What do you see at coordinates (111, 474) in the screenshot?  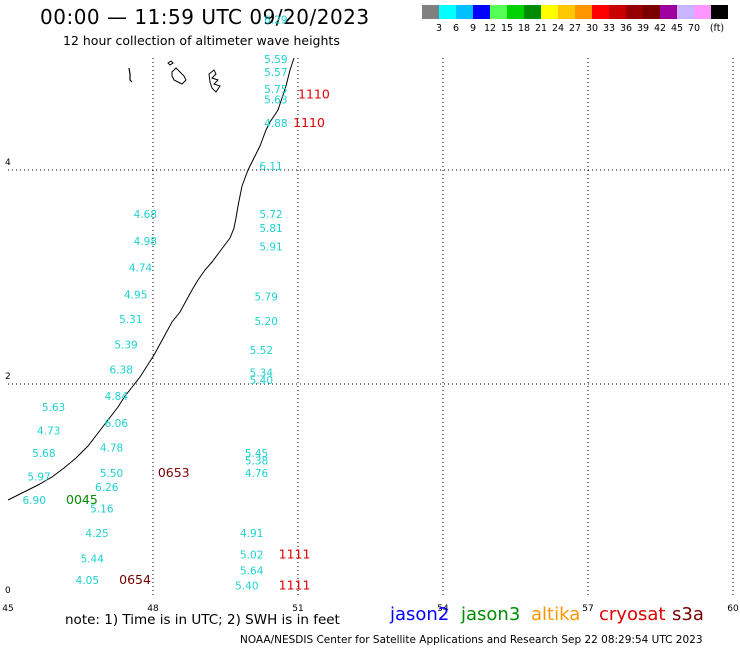 I see `wave-height-label: 5.50` at bounding box center [111, 474].